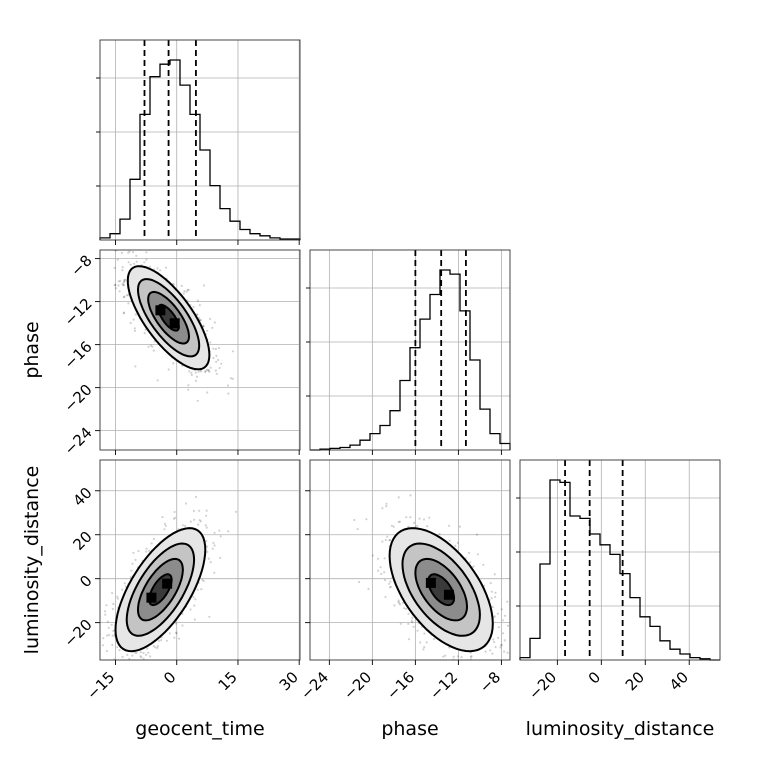  What do you see at coordinates (200, 560) in the screenshot?
I see `panel-frame-geocent-time-vs-luminosity-distance` at bounding box center [200, 560].